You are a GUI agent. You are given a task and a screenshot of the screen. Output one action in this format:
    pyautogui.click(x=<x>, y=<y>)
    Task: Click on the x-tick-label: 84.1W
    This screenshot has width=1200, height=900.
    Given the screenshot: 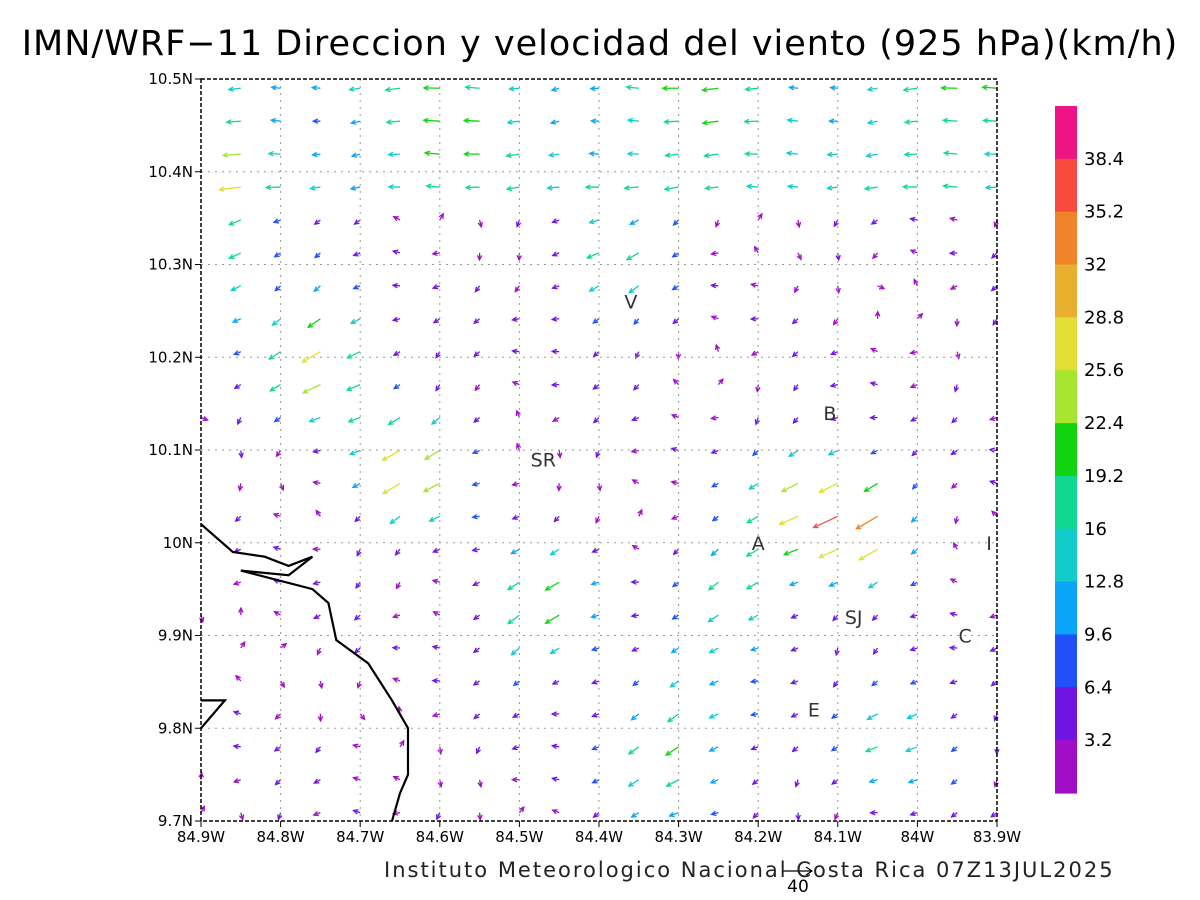 What is the action you would take?
    pyautogui.click(x=838, y=837)
    